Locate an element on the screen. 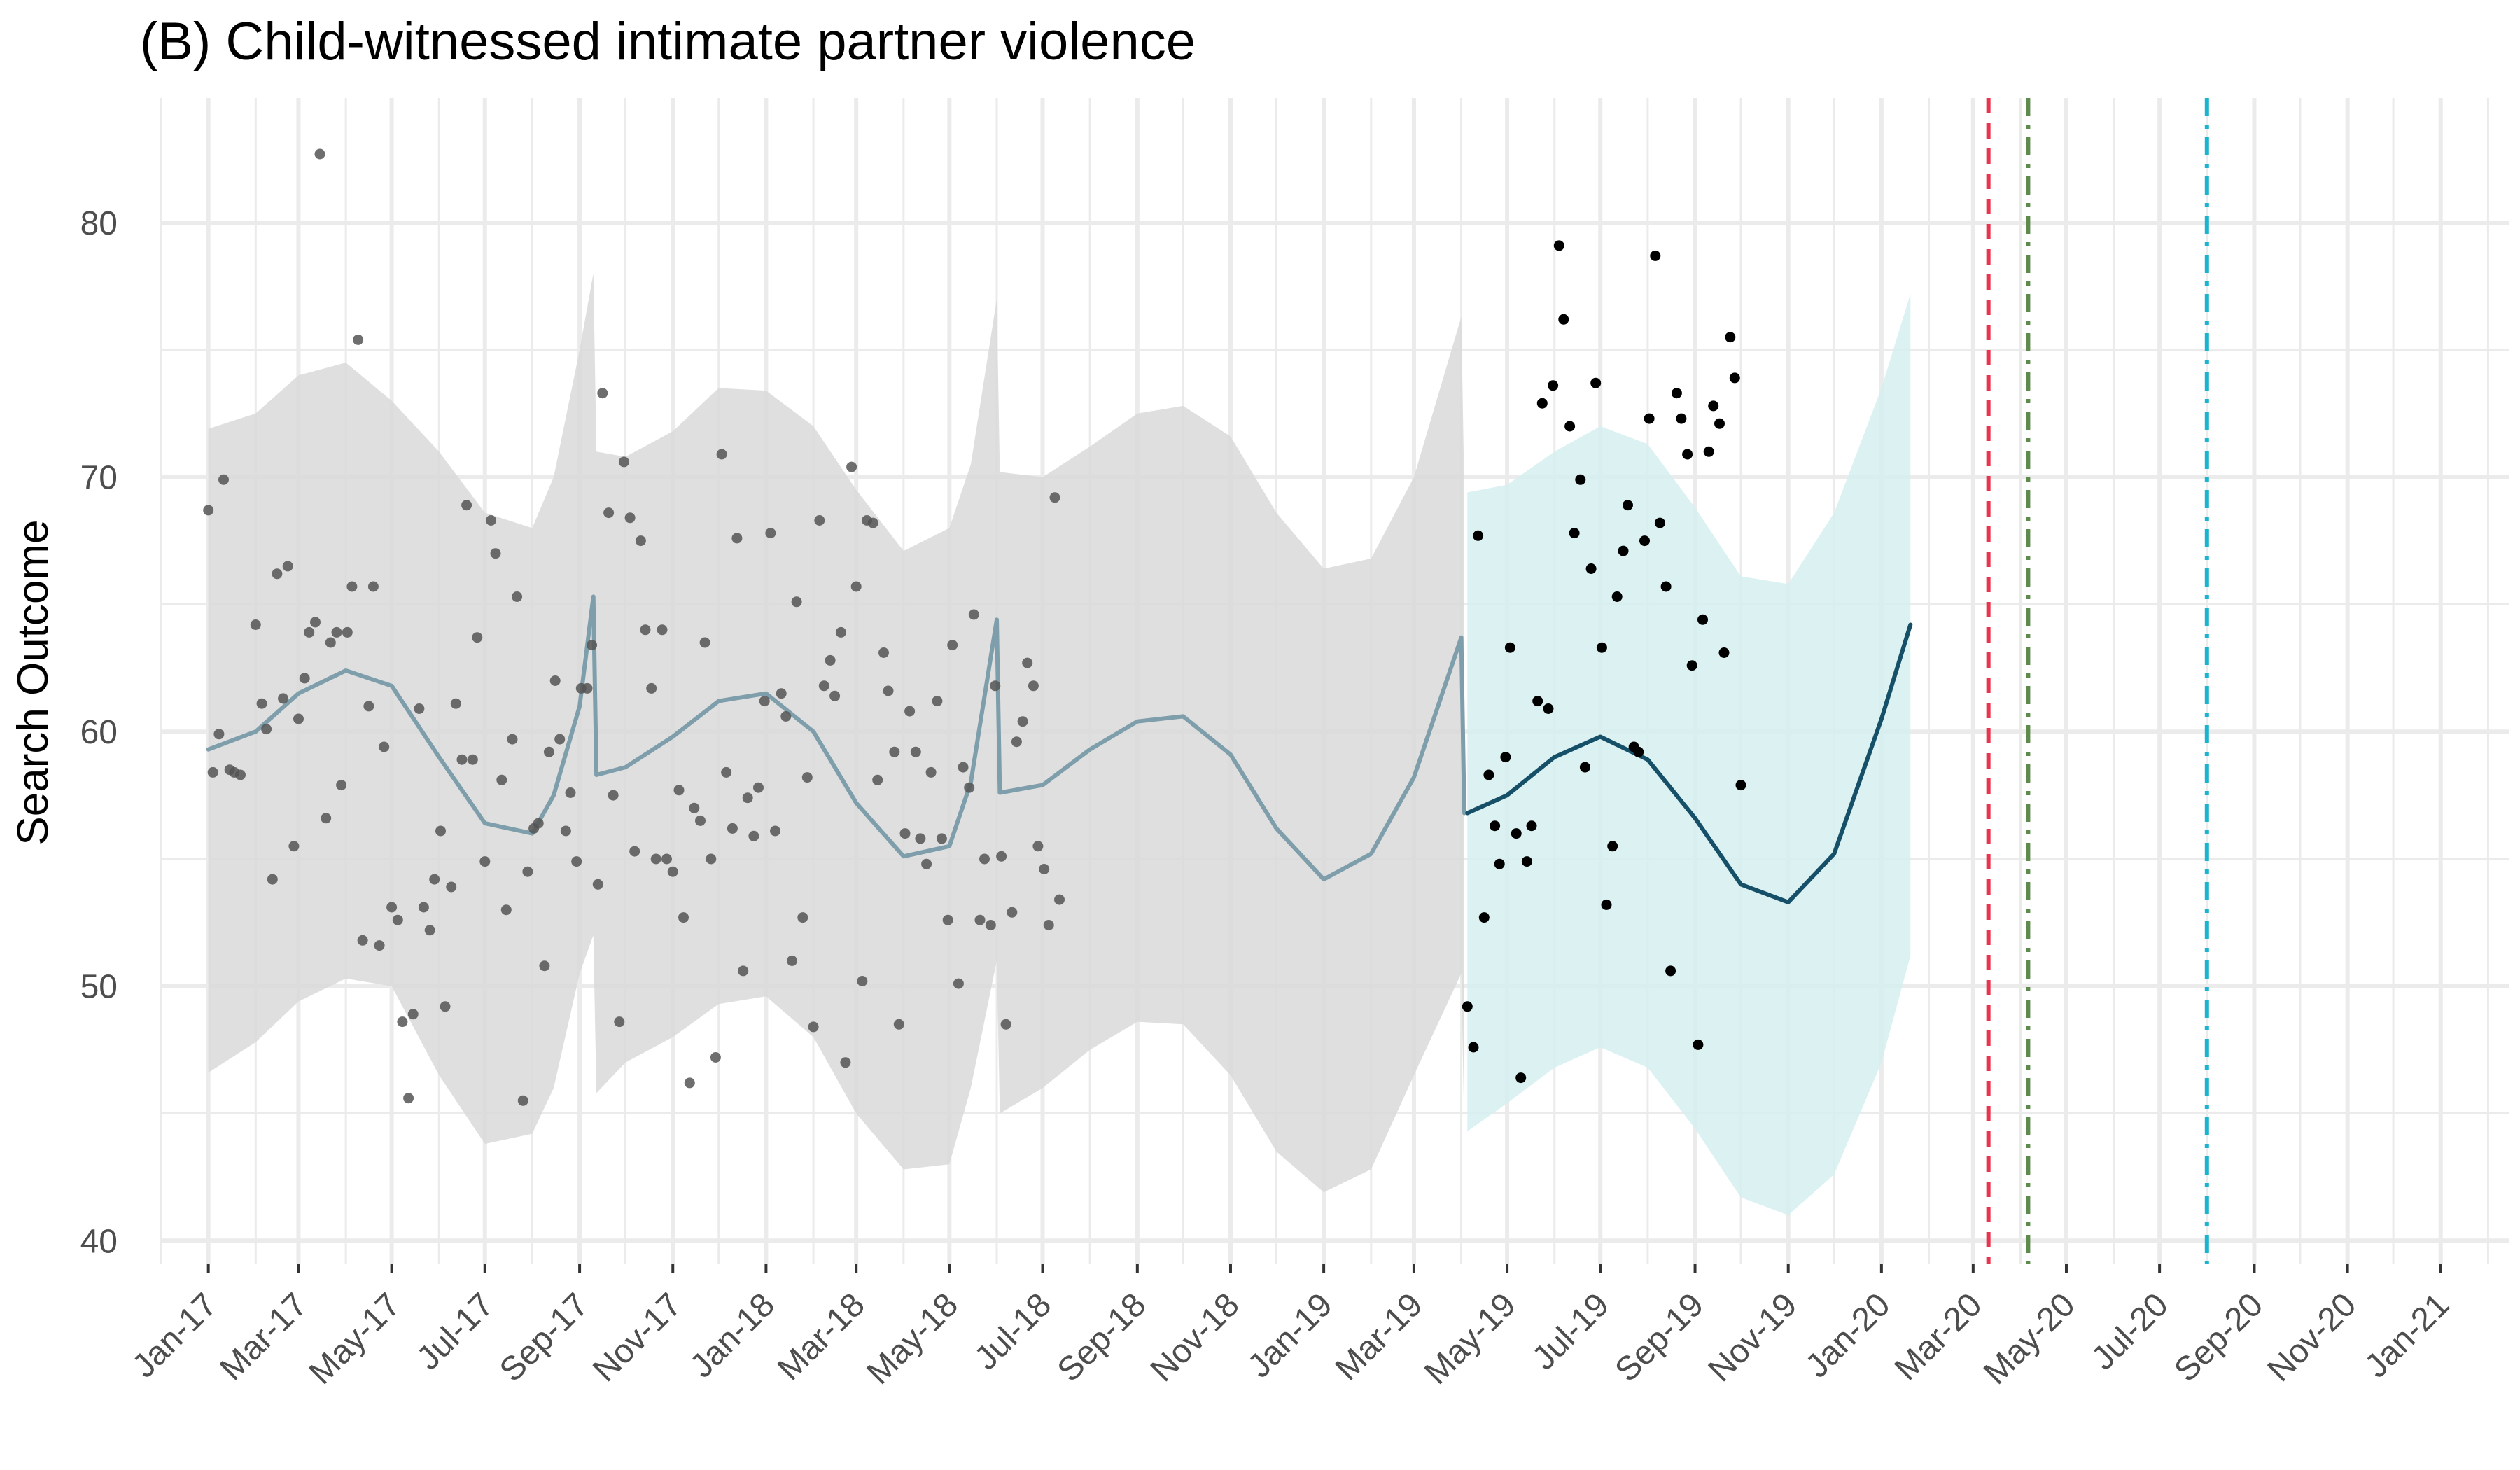 This screenshot has width=2520, height=1470. post-confidence-band is located at coordinates (1689, 754).